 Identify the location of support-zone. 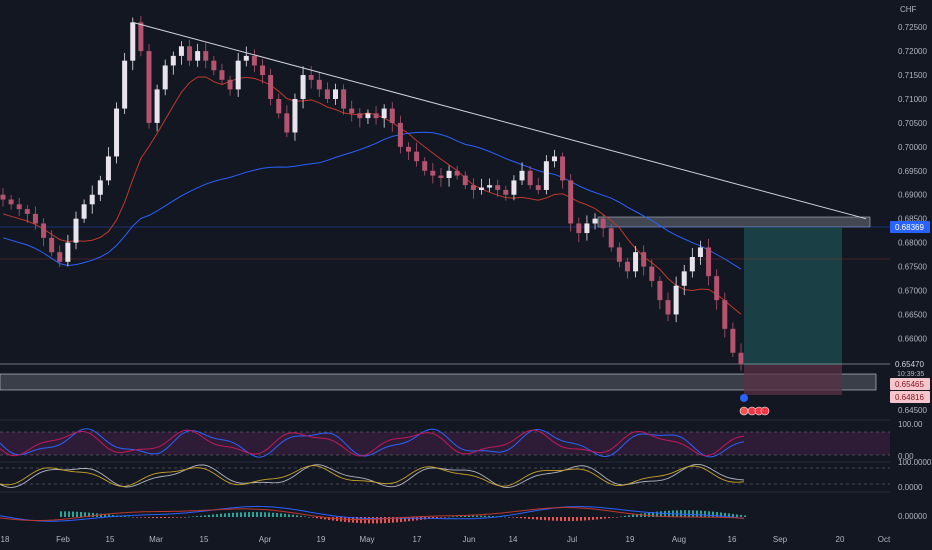
(438, 382).